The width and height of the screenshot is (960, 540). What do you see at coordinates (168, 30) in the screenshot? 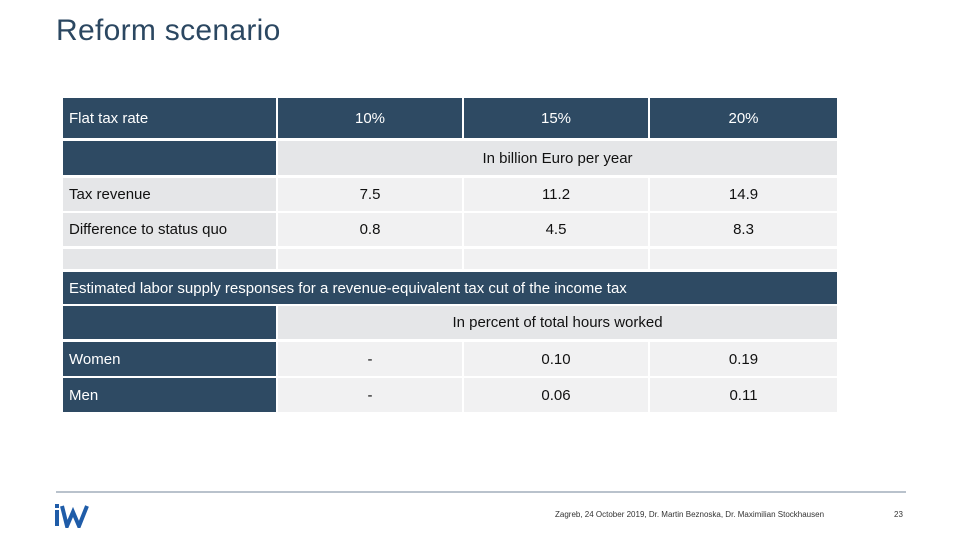
I see `slide-title: Reform scenario` at bounding box center [168, 30].